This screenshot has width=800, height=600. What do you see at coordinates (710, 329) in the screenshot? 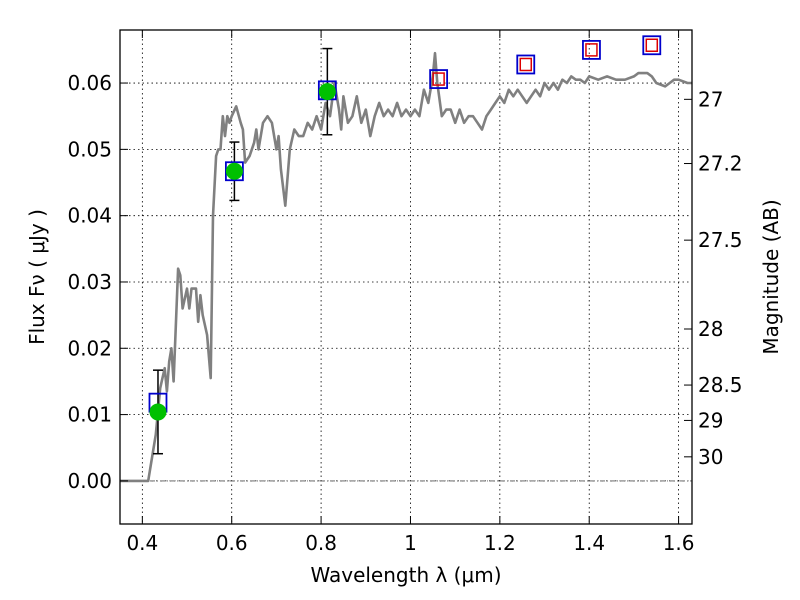
I see `magnitude-tick-label: 28` at bounding box center [710, 329].